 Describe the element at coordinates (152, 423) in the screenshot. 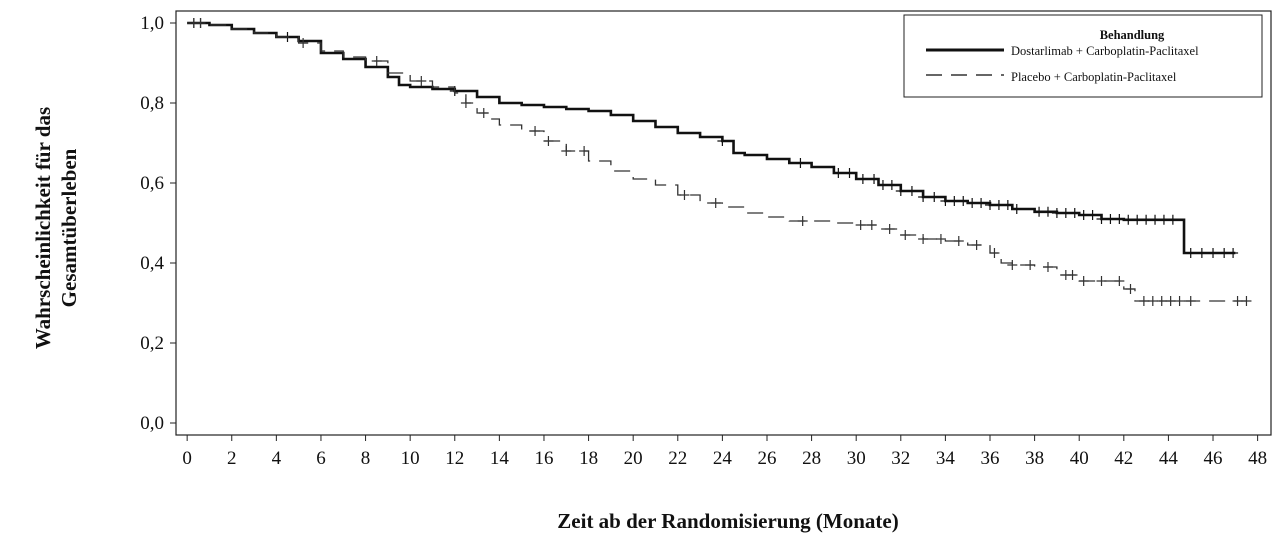

I see `y-tick-label: 0,0` at that location.